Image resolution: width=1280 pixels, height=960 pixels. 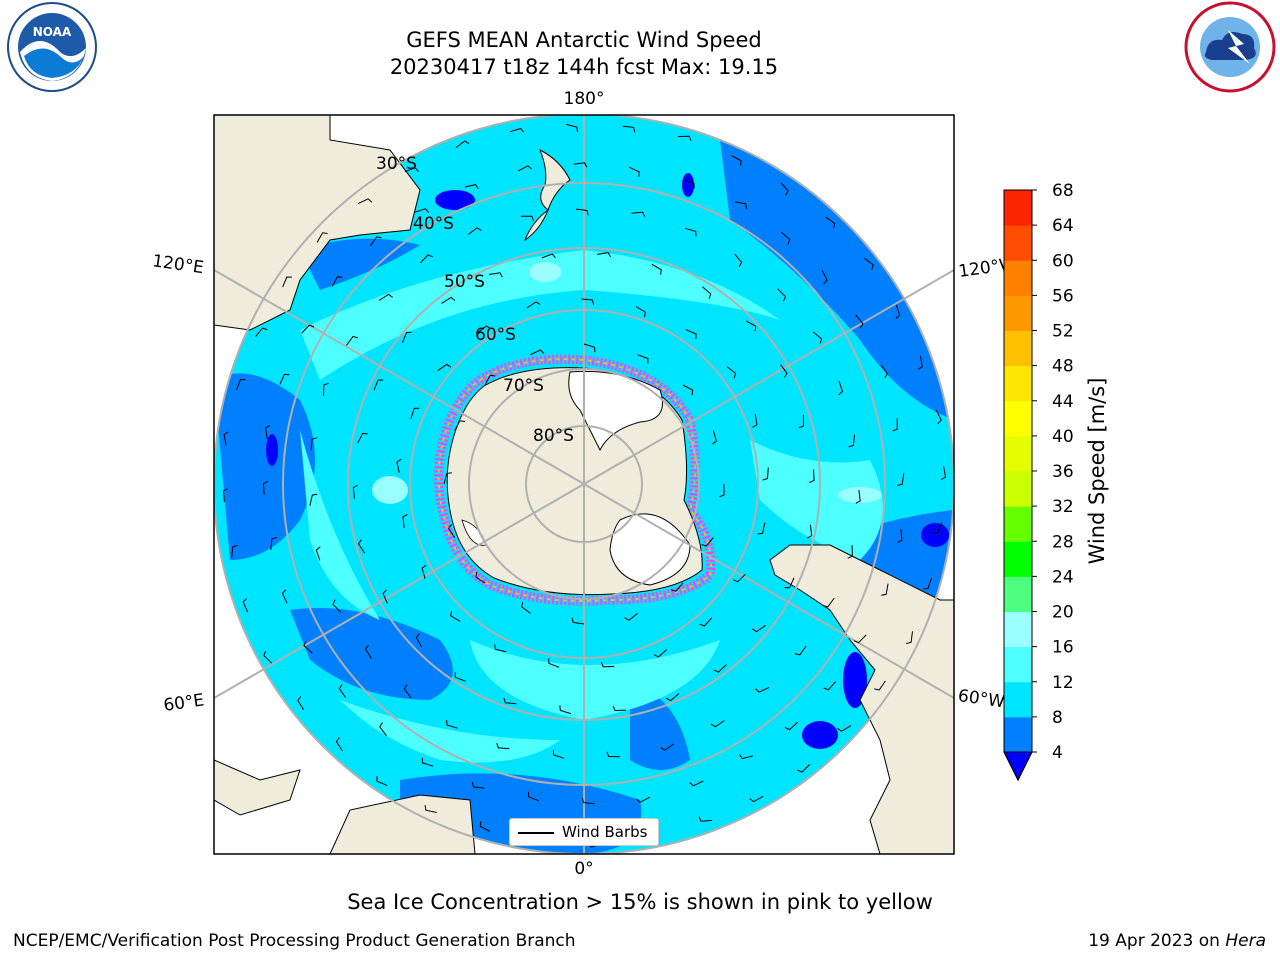 What do you see at coordinates (1063, 577) in the screenshot?
I see `colorbar-tick-label: 24` at bounding box center [1063, 577].